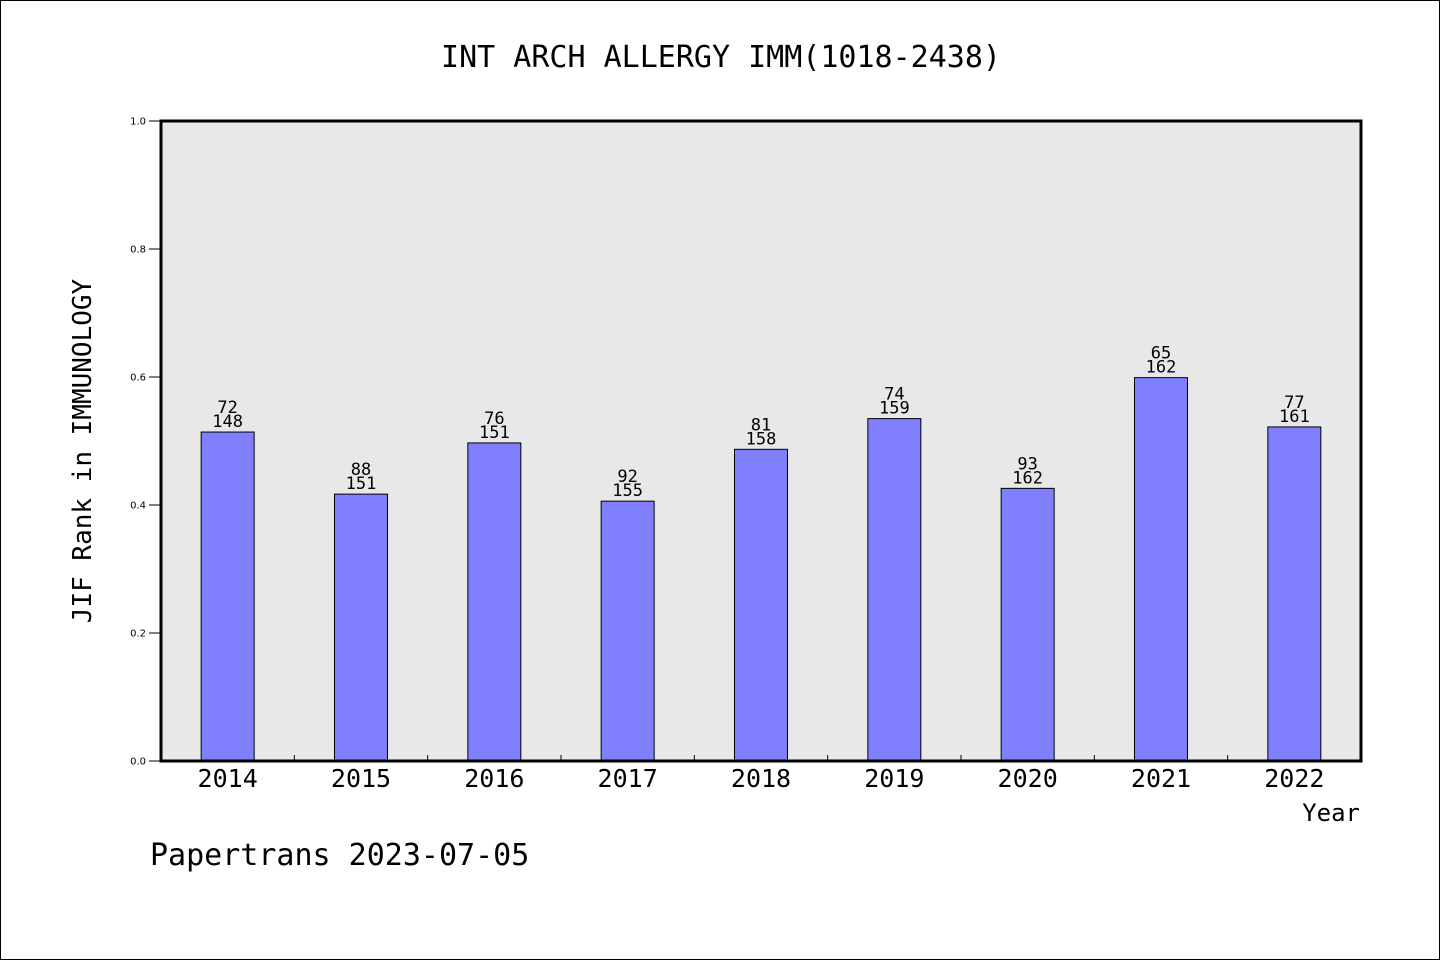 This screenshot has width=1440, height=960. Describe the element at coordinates (1294, 594) in the screenshot. I see `bar-2022` at that location.